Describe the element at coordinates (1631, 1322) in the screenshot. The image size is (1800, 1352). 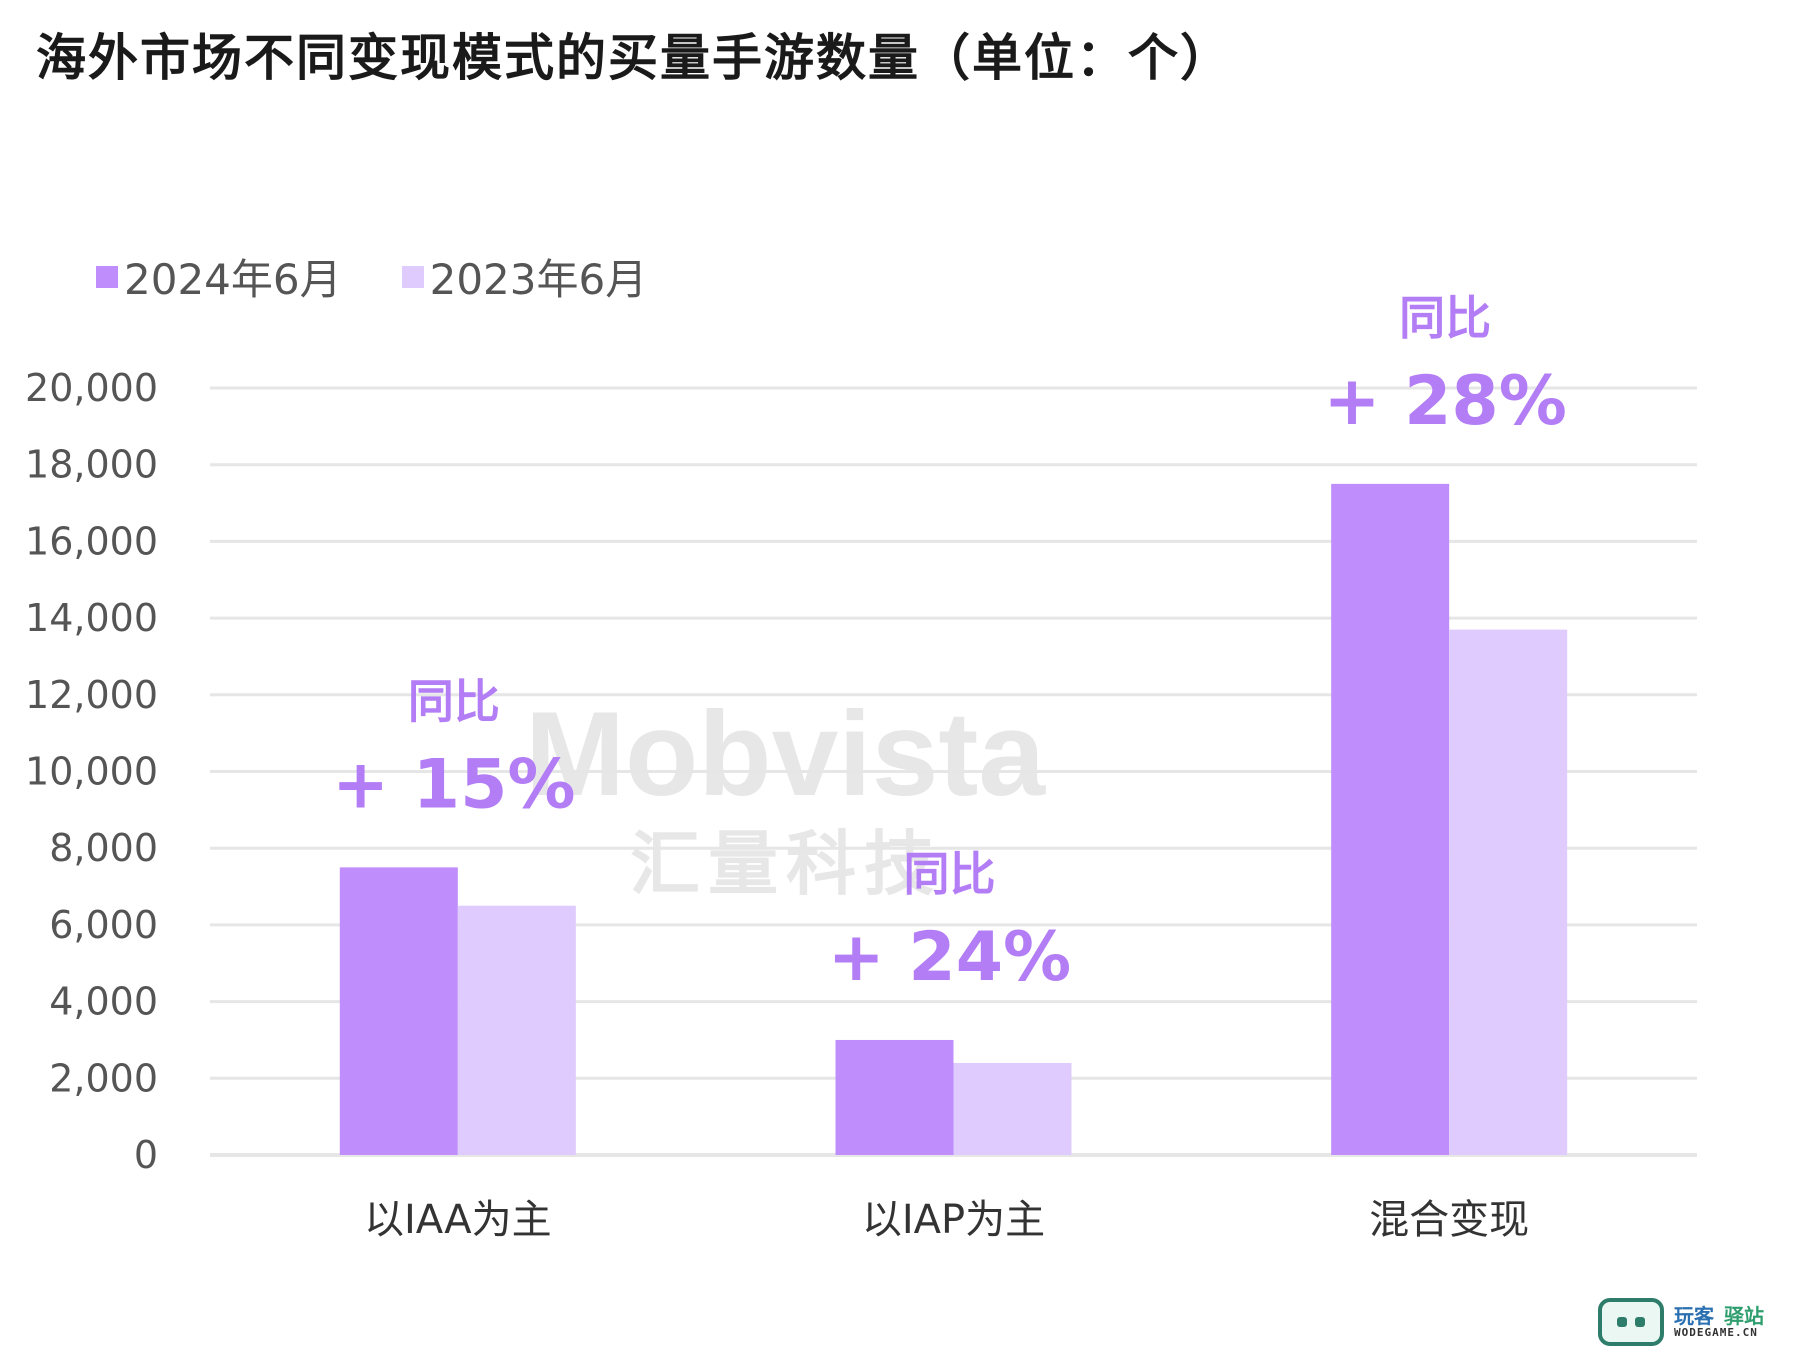
I see `robot-face-icon` at that location.